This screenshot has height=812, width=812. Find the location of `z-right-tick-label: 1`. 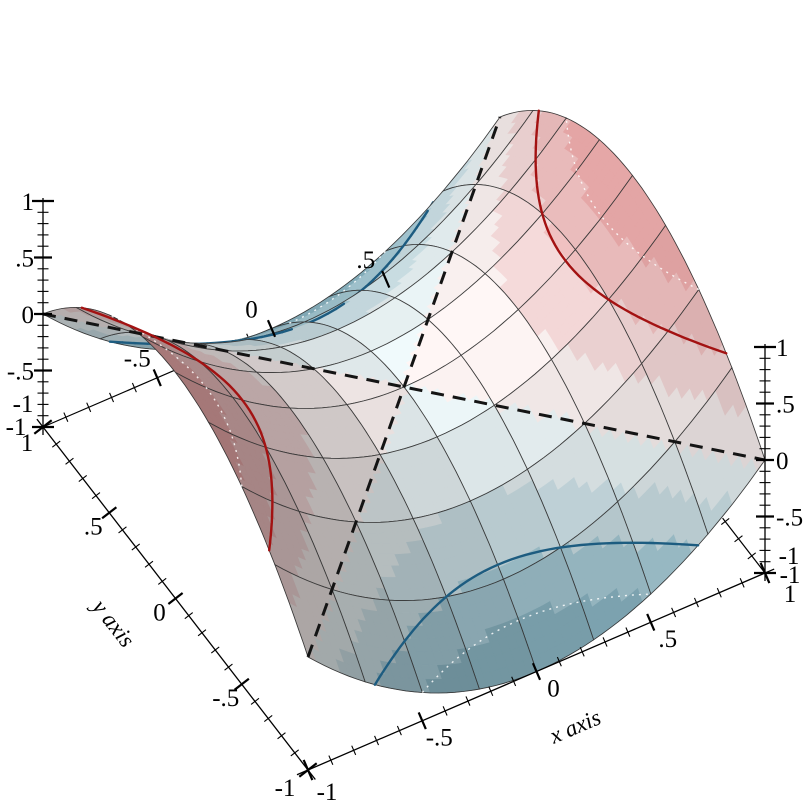

z-right-tick-label: 1 is located at coordinates (782, 348).